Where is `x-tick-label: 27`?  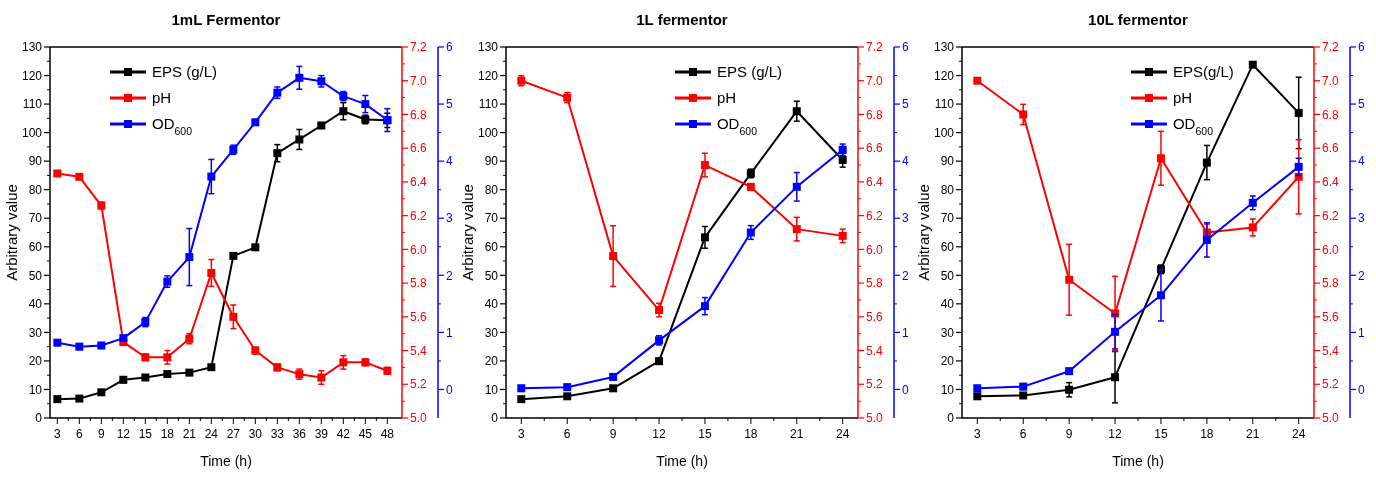 x-tick-label: 27 is located at coordinates (233, 434).